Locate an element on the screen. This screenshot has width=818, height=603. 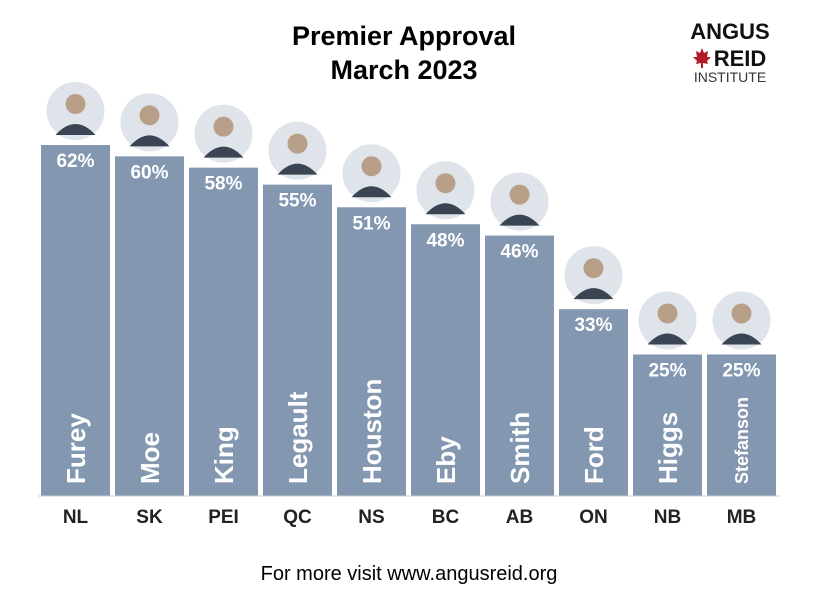
bar-qc is located at coordinates (297, 340).